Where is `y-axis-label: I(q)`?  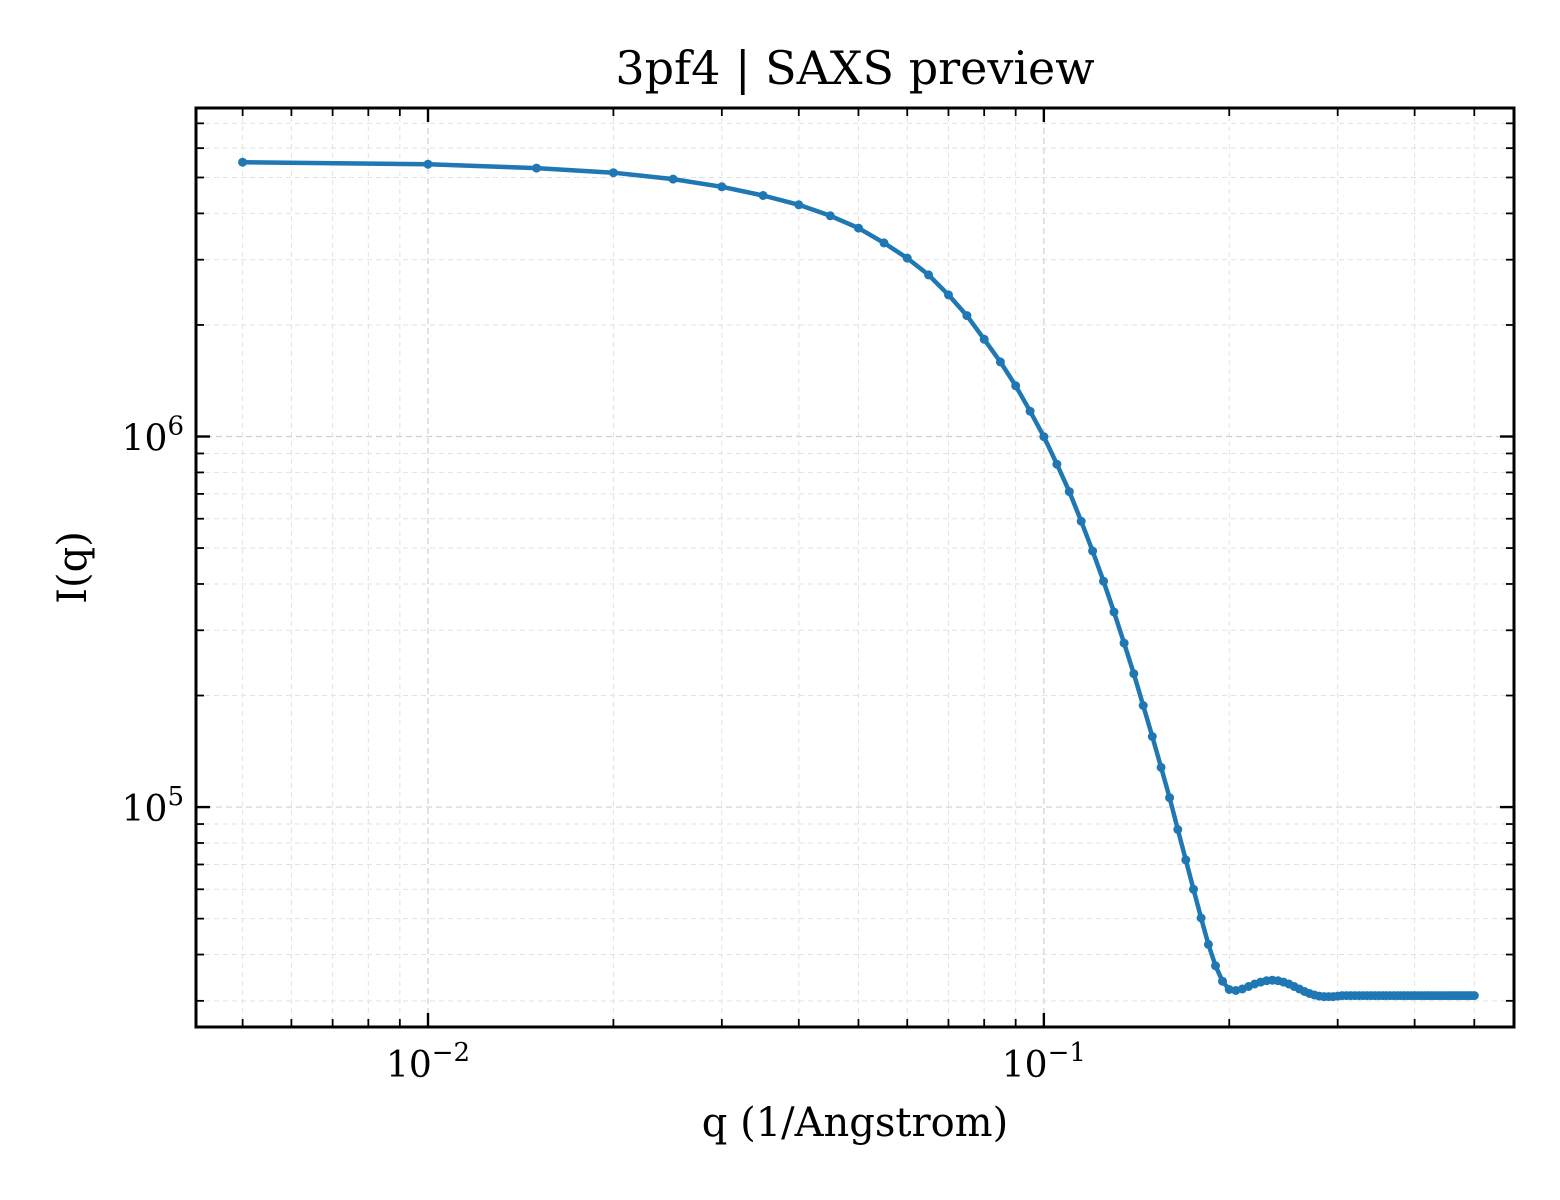 y-axis-label: I(q) is located at coordinates (73, 567).